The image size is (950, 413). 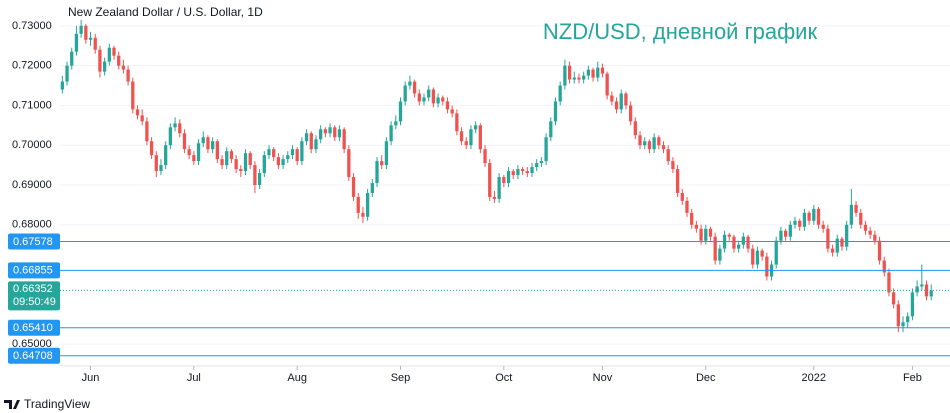 What do you see at coordinates (297, 378) in the screenshot?
I see `x-tick-label: Aug` at bounding box center [297, 378].